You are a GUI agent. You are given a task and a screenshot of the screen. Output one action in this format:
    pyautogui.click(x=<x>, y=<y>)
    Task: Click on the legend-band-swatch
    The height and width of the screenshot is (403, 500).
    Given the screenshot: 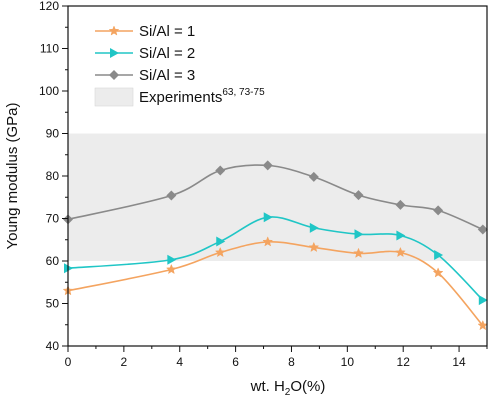 What is the action you would take?
    pyautogui.click(x=114, y=97)
    